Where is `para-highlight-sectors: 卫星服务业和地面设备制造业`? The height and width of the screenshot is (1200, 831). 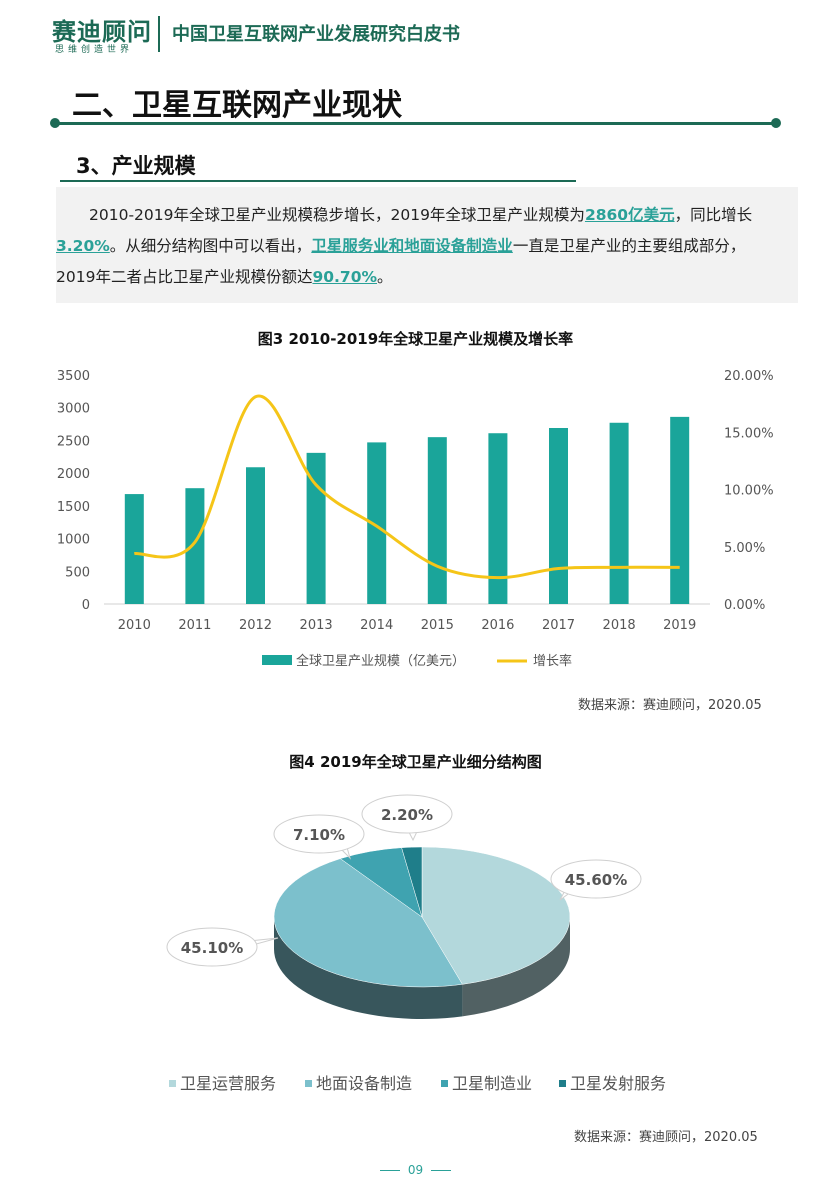
para-highlight-sectors: 卫星服务业和地面设备制造业 is located at coordinates (412, 246).